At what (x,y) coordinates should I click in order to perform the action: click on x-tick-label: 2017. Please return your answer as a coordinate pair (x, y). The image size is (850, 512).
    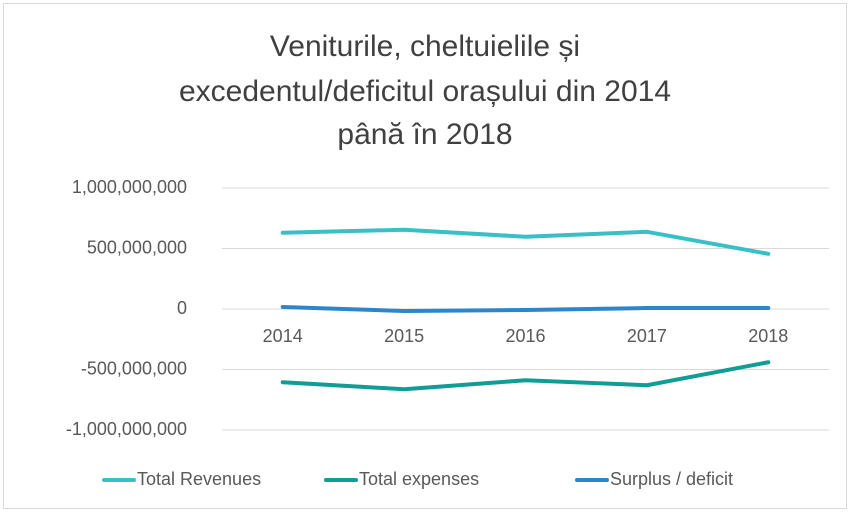
    Looking at the image, I should click on (647, 336).